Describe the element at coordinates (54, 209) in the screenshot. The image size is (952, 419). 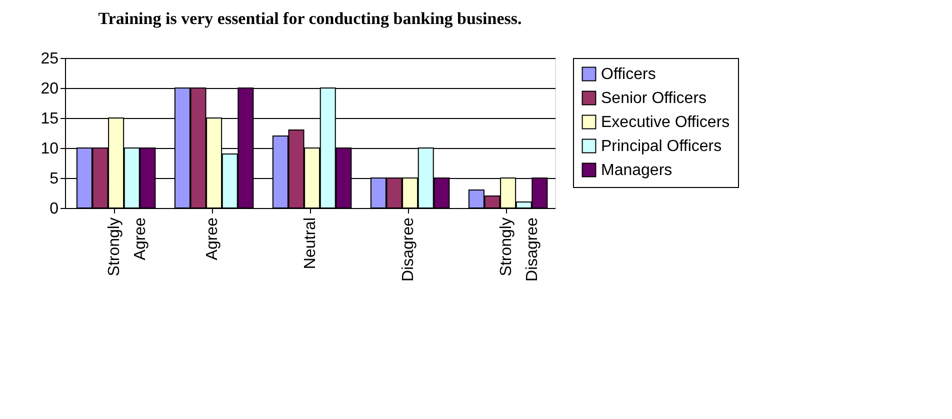
I see `y-tick-label: 0` at that location.